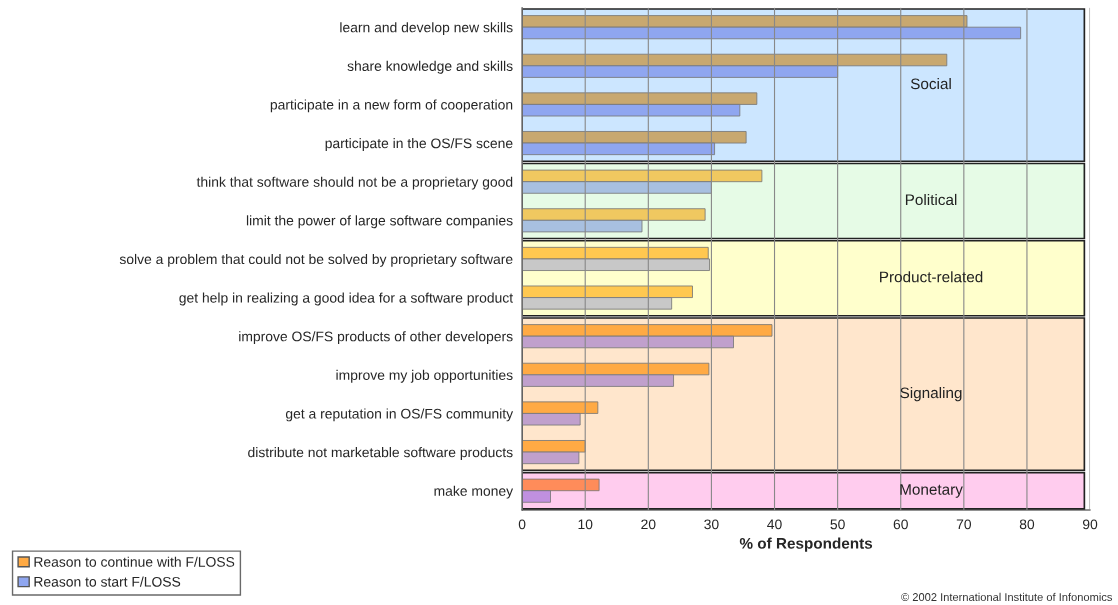 The height and width of the screenshot is (605, 1118). I want to click on text: © 2002 International Institute of Infonomics, so click(1007, 596).